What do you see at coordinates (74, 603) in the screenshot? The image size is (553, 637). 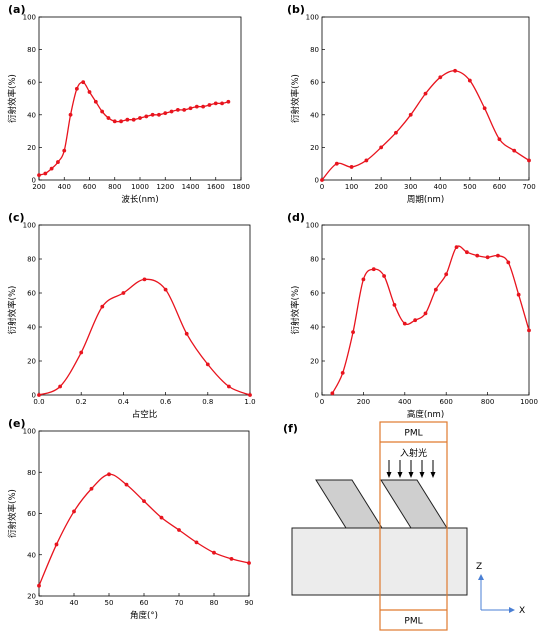 I see `x-tick-label: 40` at bounding box center [74, 603].